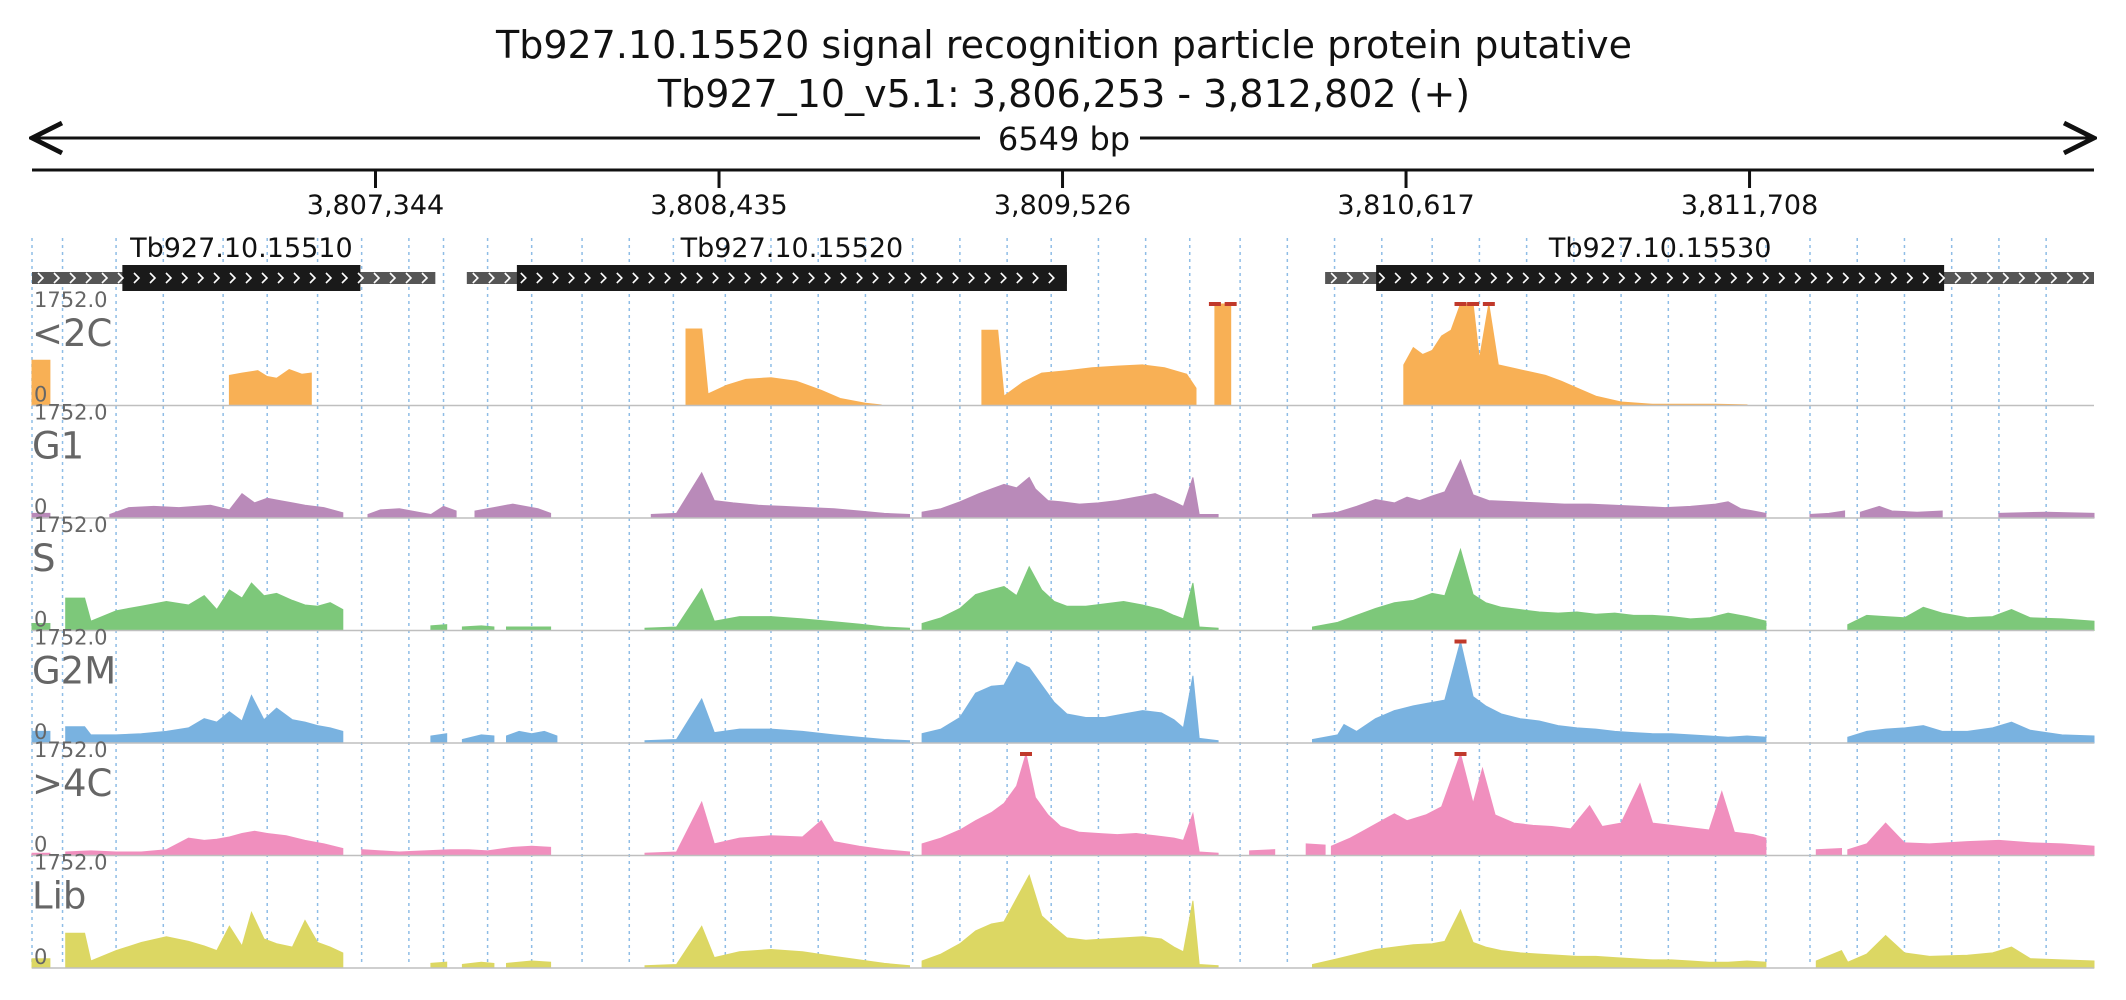 This screenshot has width=2126, height=1000. Describe the element at coordinates (792, 248) in the screenshot. I see `gene-label: Tb927.10.15520` at that location.